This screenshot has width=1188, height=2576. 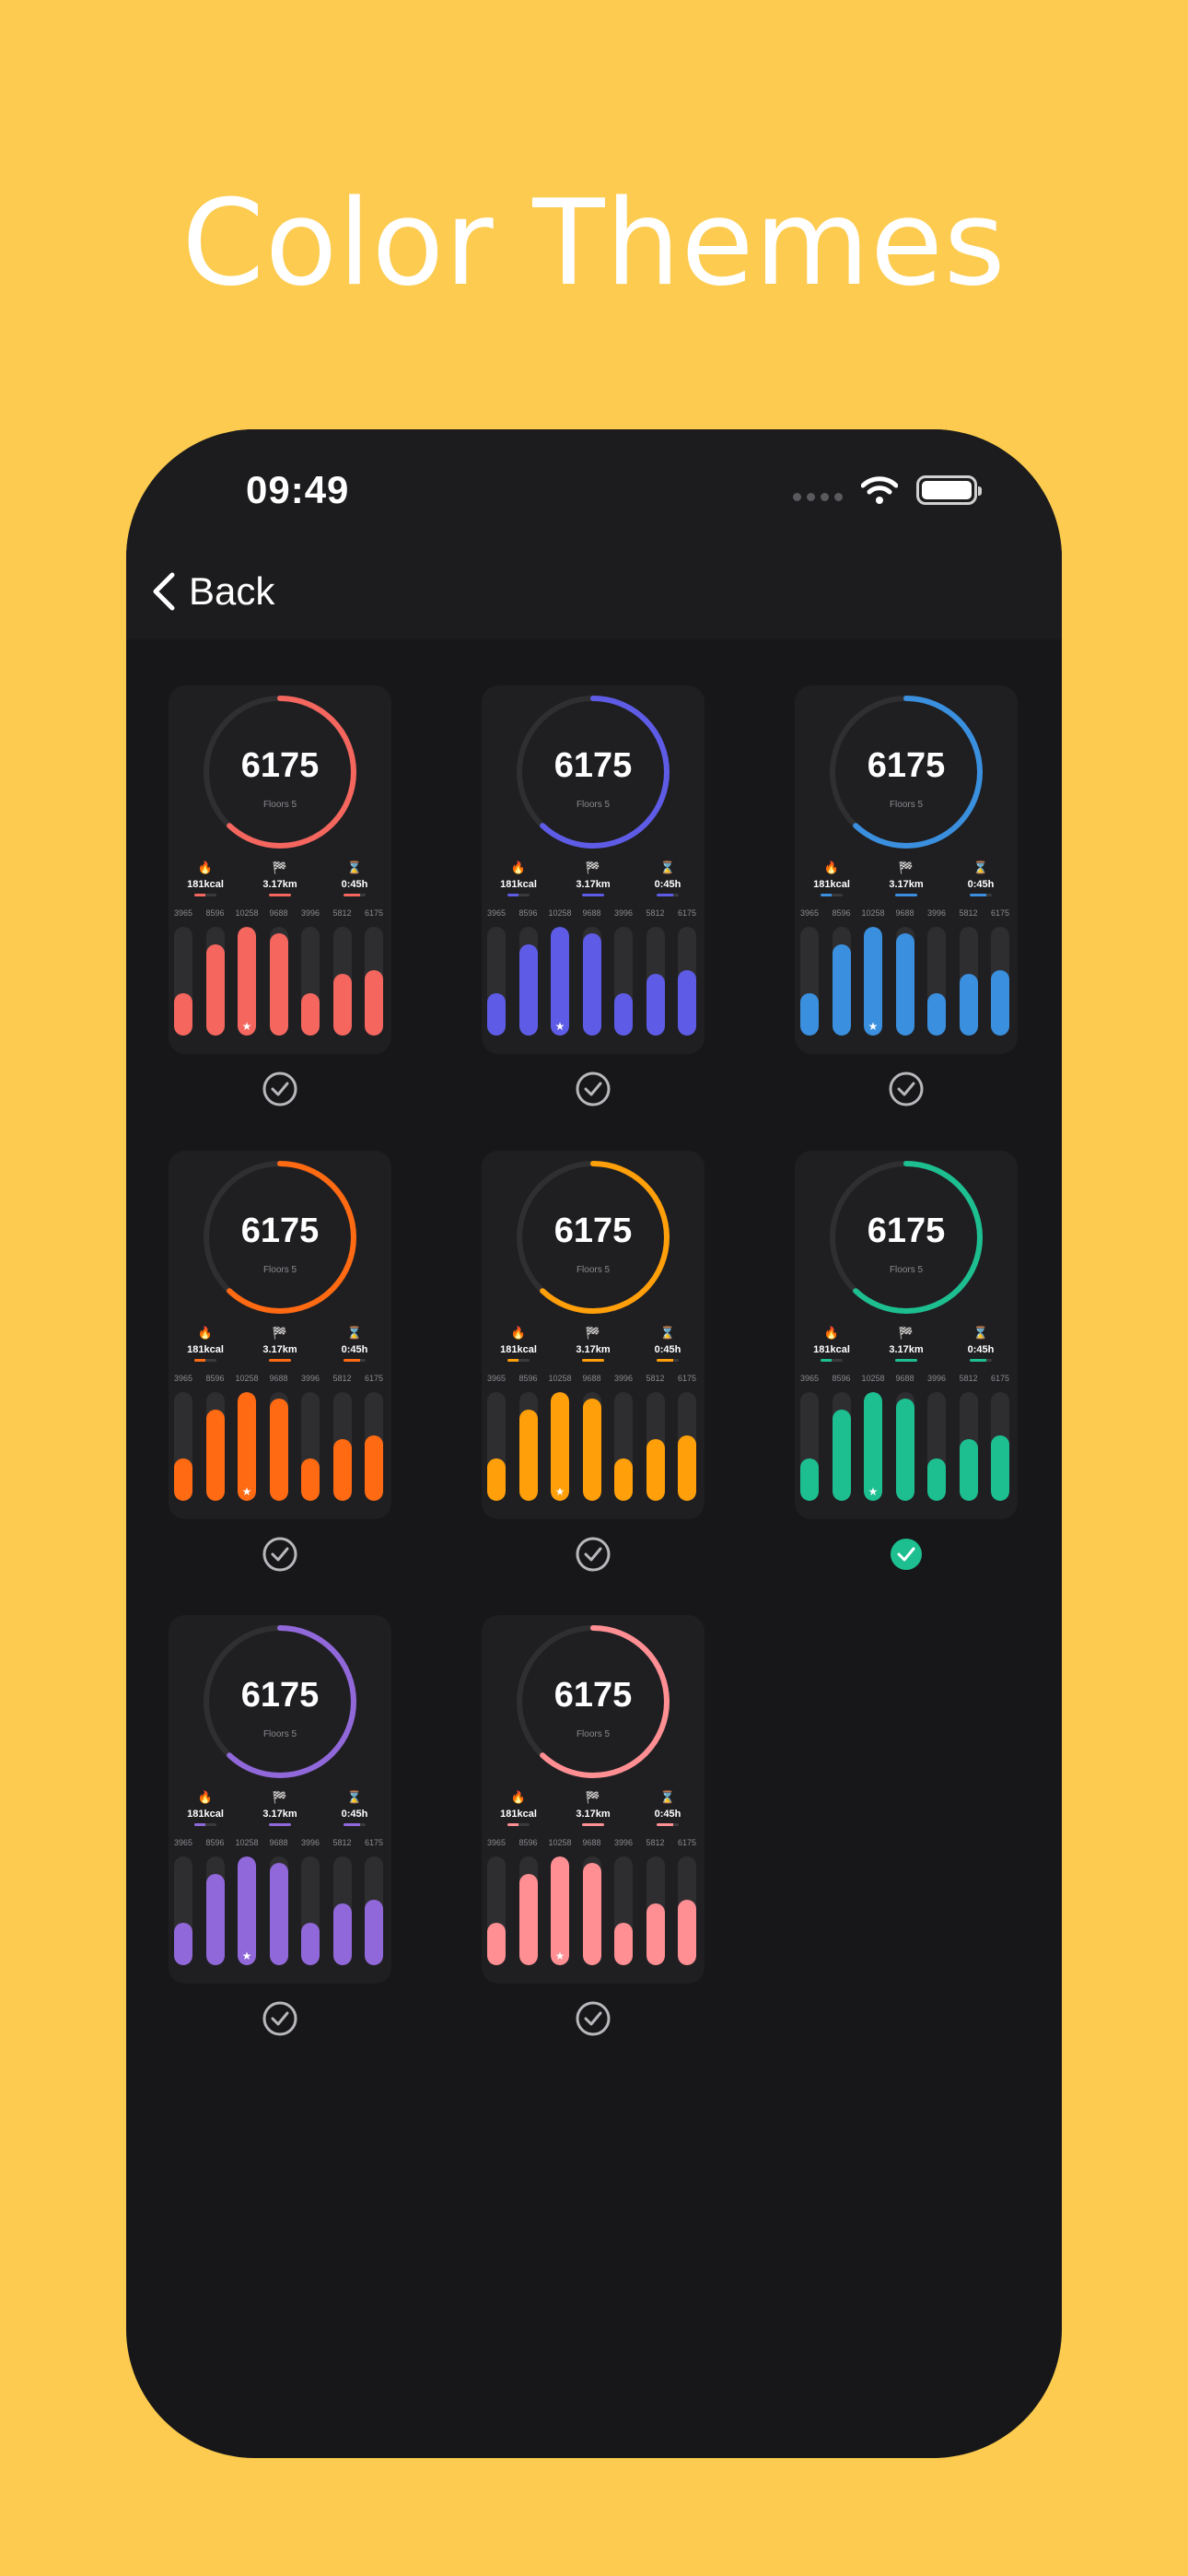 I want to click on battery-icon, so click(x=949, y=490).